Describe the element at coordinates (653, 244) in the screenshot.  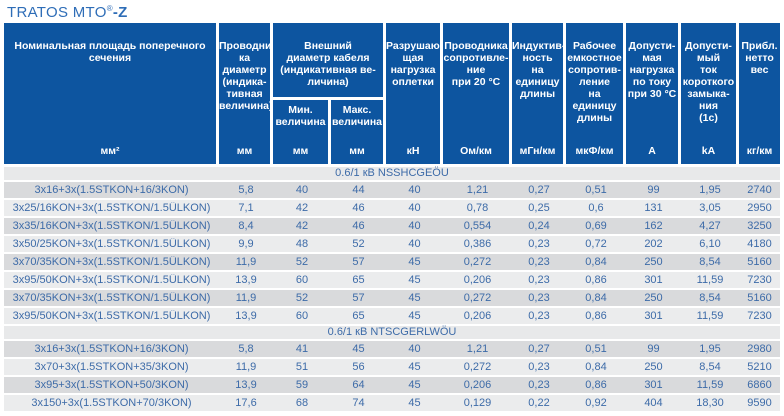
I see `value-cell: 202` at that location.